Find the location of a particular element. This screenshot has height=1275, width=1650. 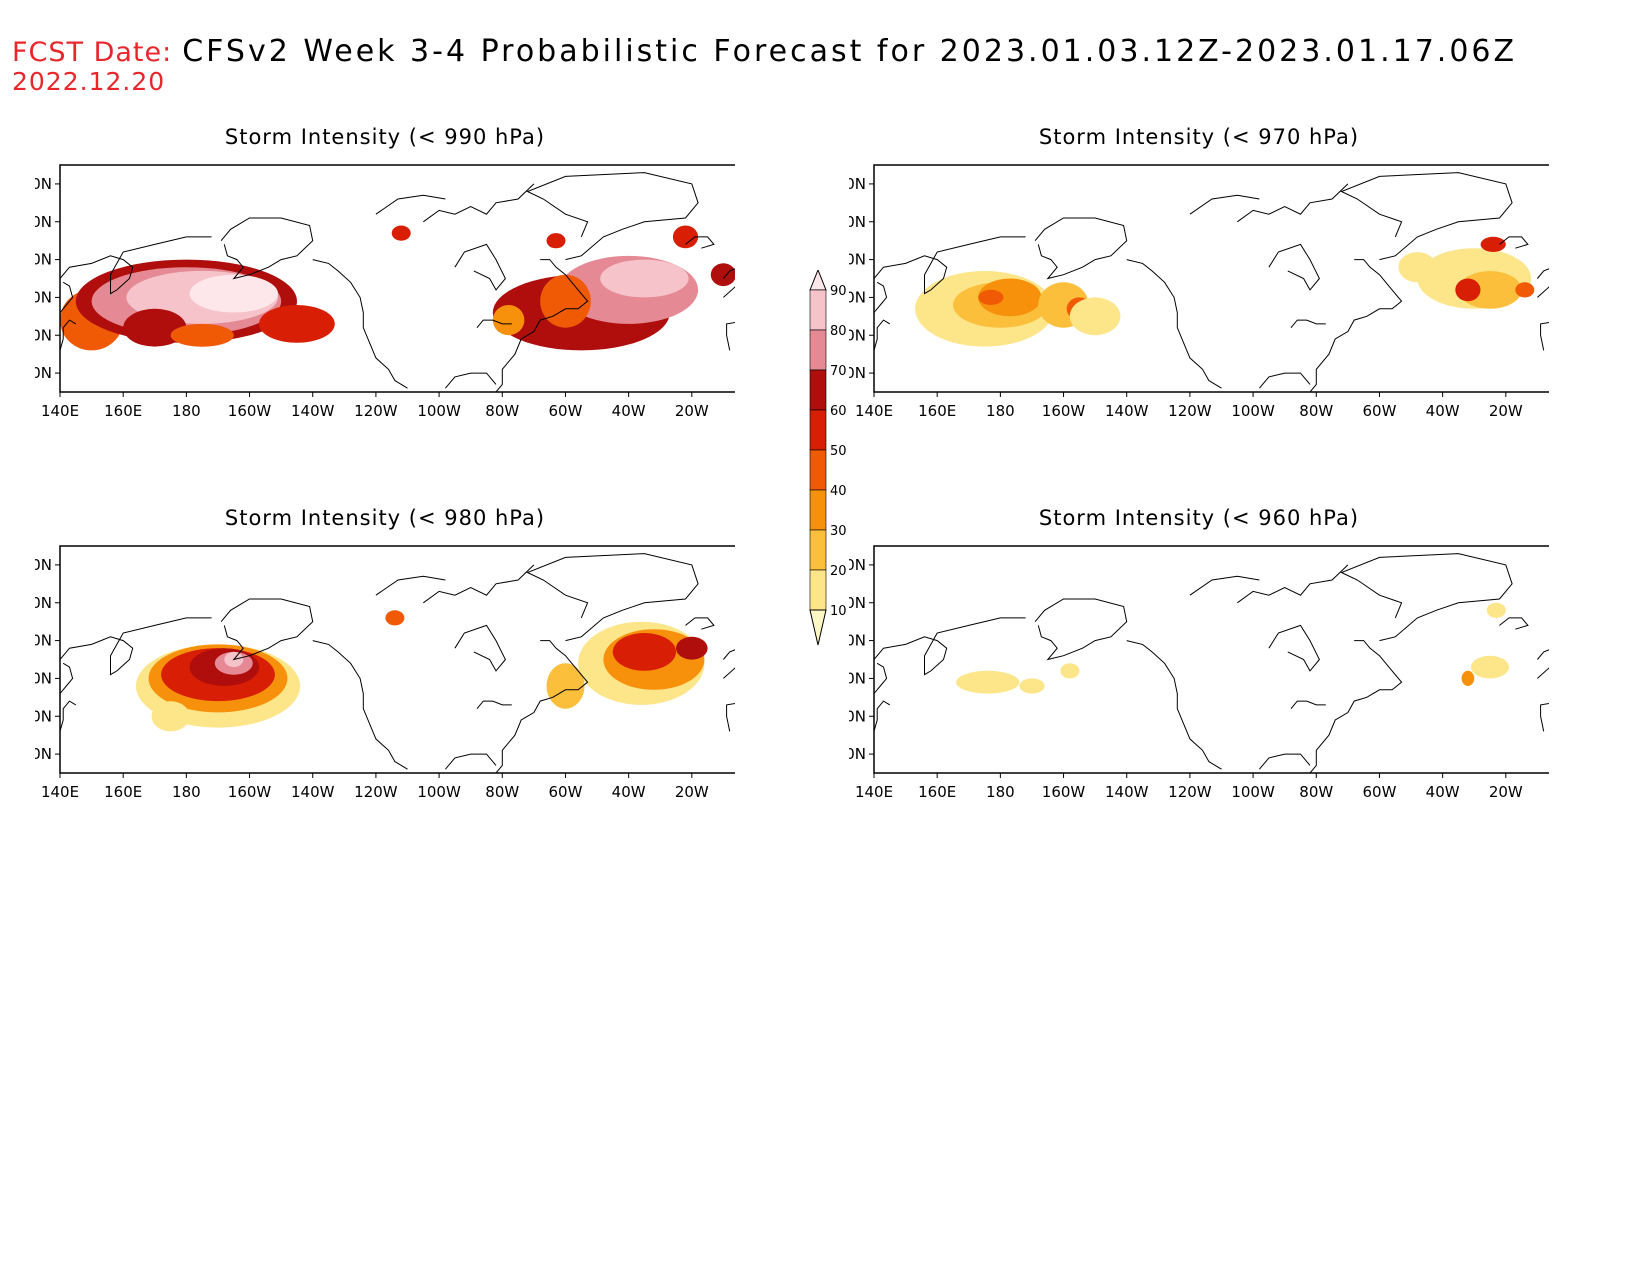

lon-tick-label: 60W is located at coordinates (565, 792).